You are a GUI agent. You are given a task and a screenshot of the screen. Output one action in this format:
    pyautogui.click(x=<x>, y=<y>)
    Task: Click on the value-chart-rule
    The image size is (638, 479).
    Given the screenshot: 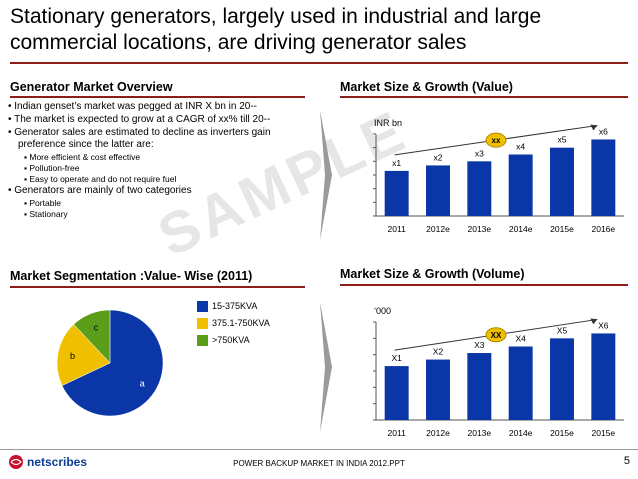 What is the action you would take?
    pyautogui.click(x=484, y=97)
    